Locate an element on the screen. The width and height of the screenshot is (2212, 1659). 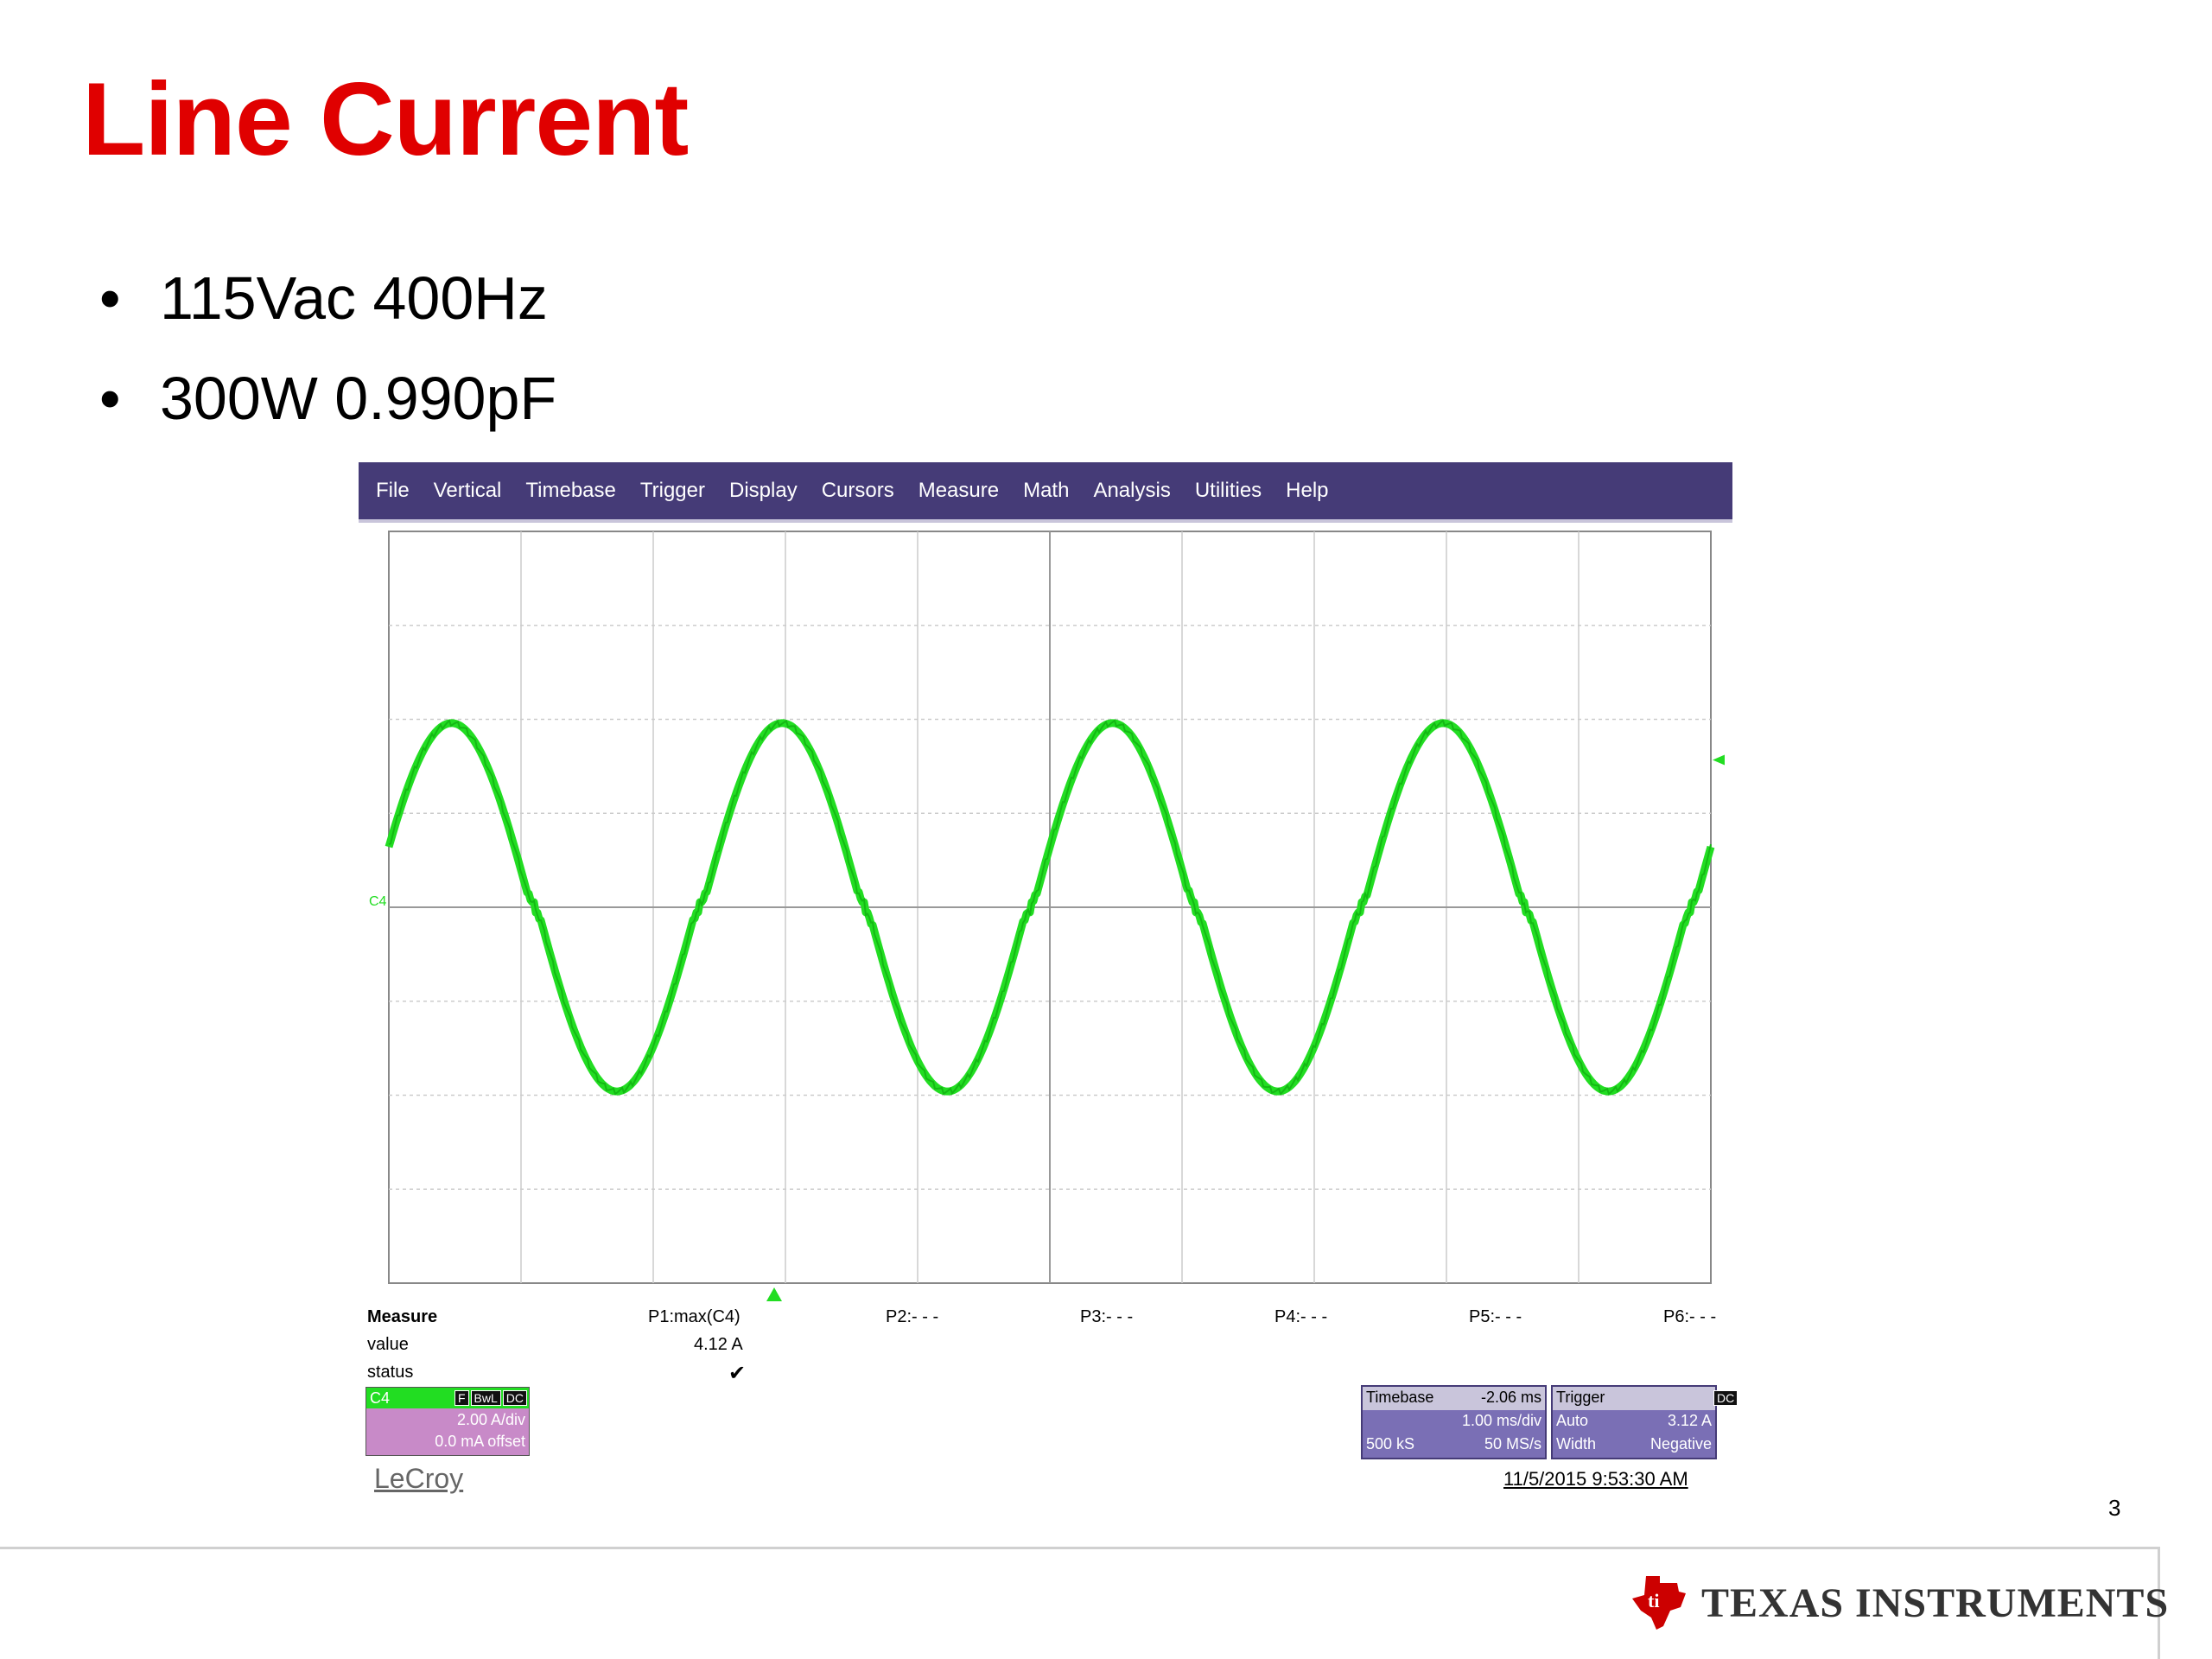
menu-help: Help is located at coordinates (1307, 490).